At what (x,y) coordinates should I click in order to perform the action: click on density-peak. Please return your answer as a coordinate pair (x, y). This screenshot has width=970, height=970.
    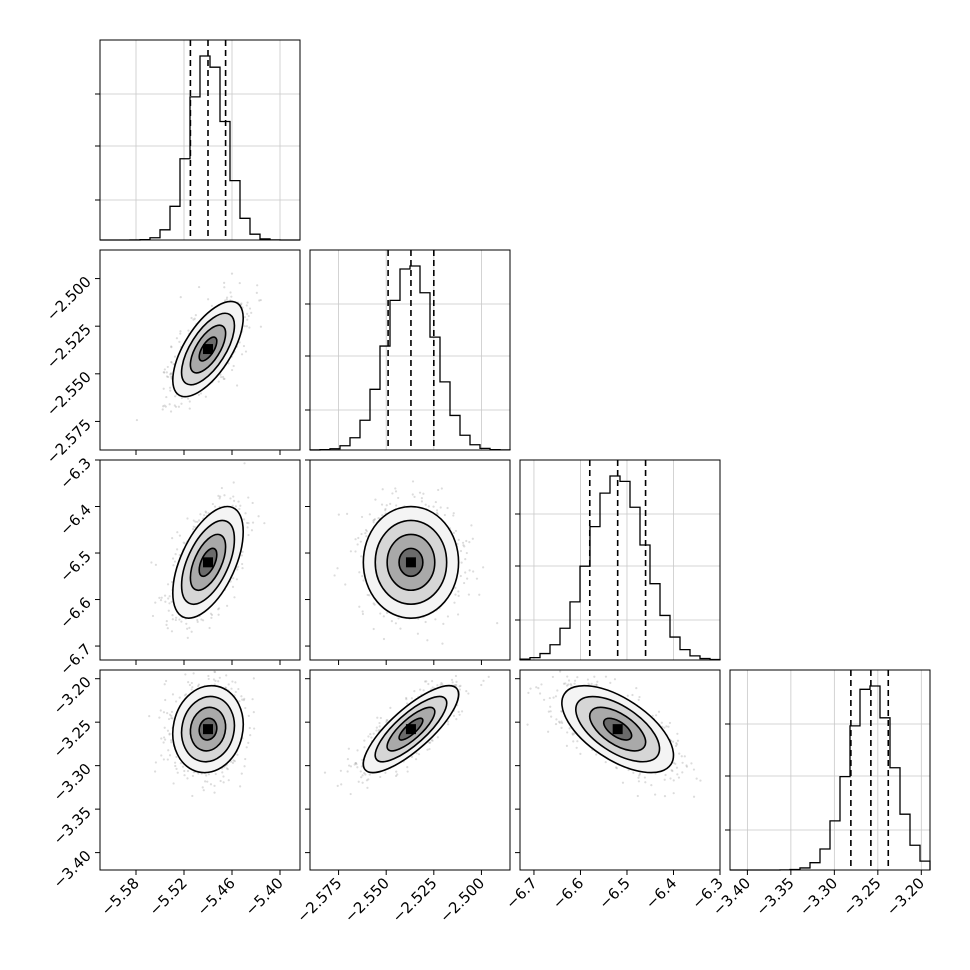
    Looking at the image, I should click on (208, 729).